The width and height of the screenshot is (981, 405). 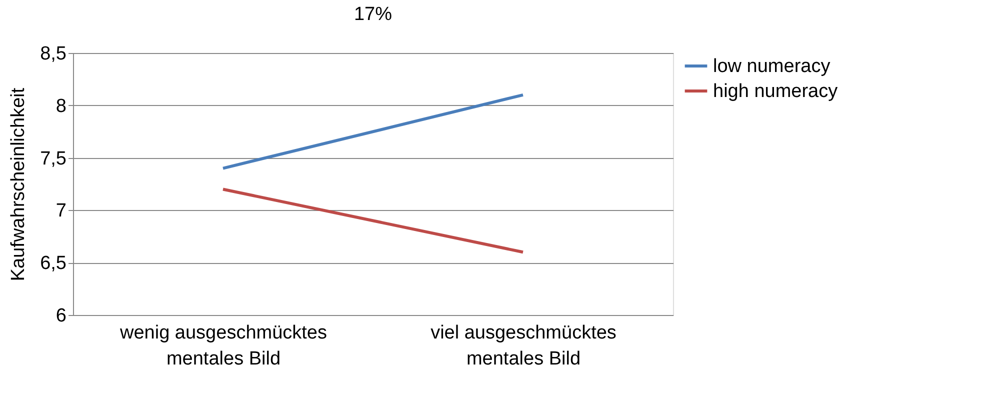 I want to click on x-tick-label: viel ausgeschmücktes mentales Bild, so click(x=523, y=346).